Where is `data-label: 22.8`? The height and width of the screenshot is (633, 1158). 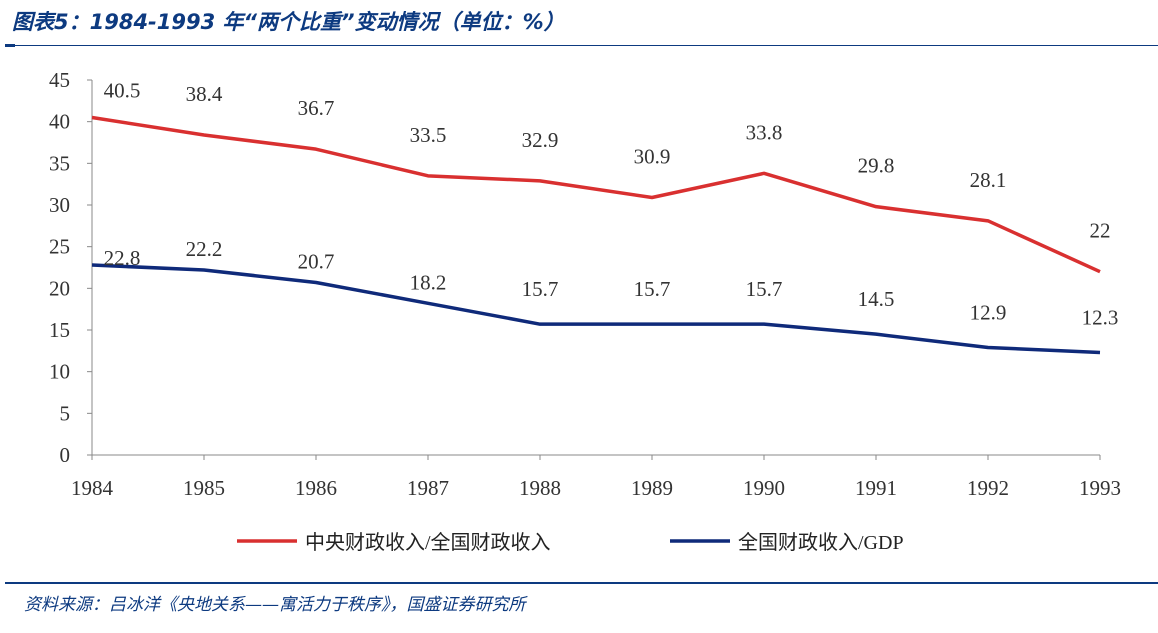 data-label: 22.8 is located at coordinates (122, 258).